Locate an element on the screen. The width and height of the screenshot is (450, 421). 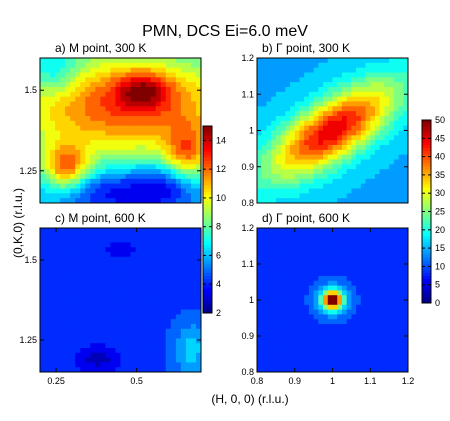
ytick-label: 1.1 is located at coordinates (247, 94).